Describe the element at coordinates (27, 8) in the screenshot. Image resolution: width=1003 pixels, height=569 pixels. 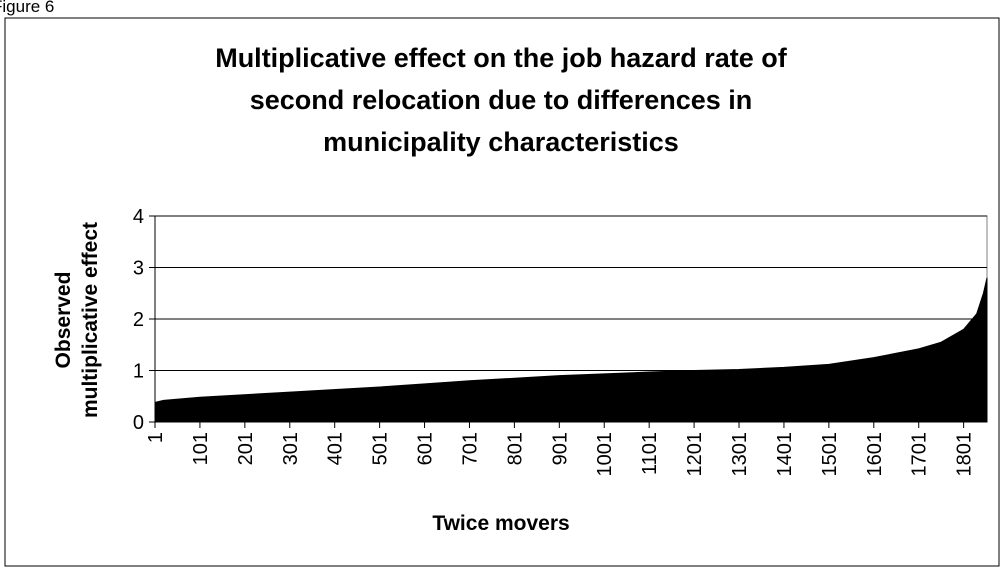
I see `figure-label: Figure 6` at that location.